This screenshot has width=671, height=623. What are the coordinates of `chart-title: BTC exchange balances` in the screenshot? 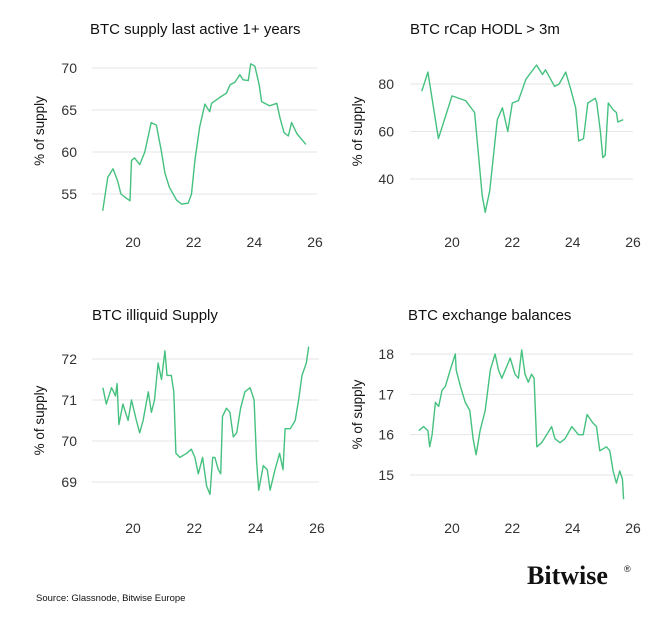 It's located at (489, 315).